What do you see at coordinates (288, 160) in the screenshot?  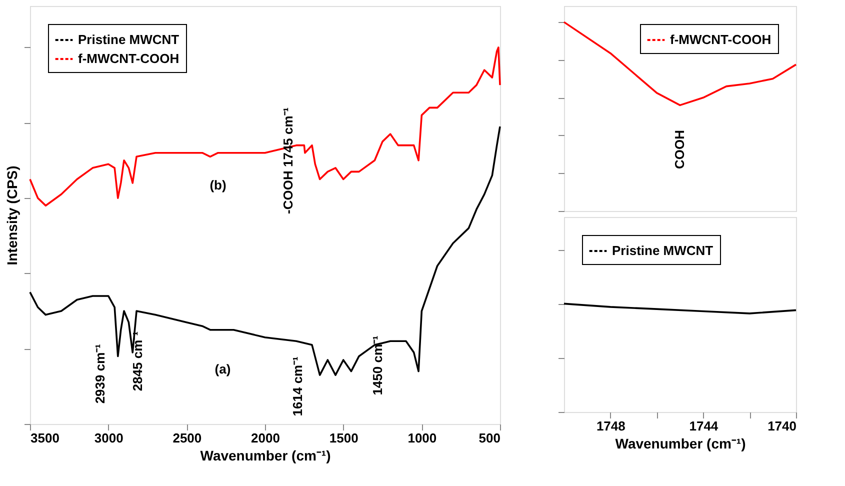 I see `annotation: -COOH 1745 cm⁻¹` at bounding box center [288, 160].